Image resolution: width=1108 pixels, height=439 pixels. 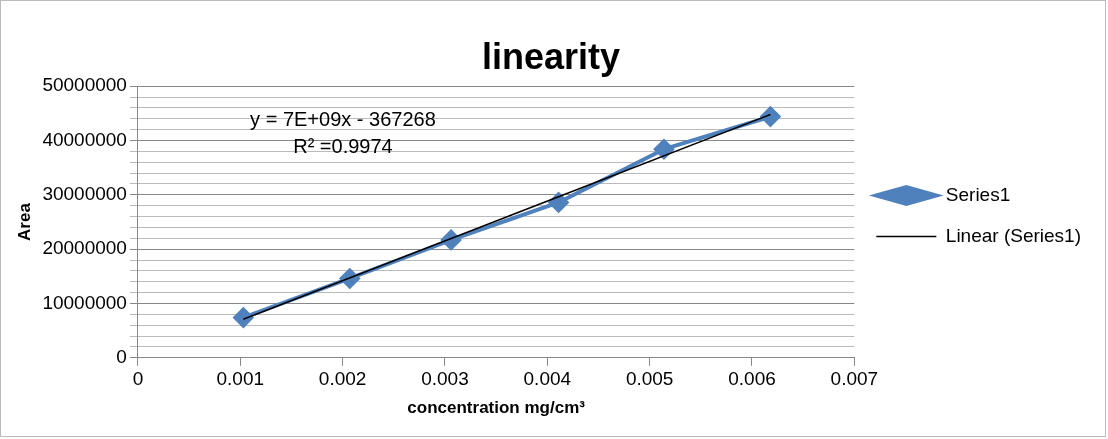 I want to click on x-tick-label: 0.002, so click(x=342, y=379).